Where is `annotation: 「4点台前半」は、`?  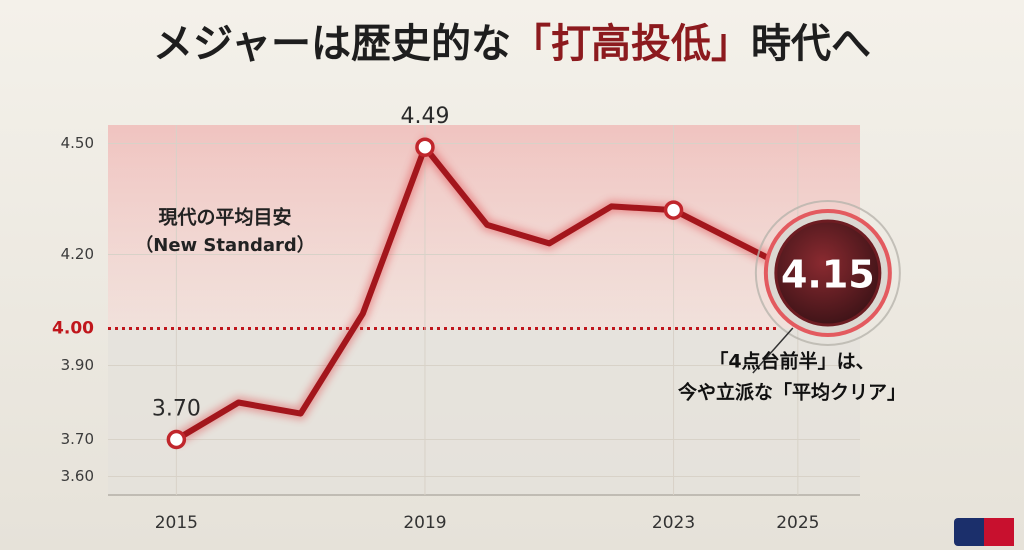 annotation: 「4点台前半」は、 is located at coordinates (791, 361).